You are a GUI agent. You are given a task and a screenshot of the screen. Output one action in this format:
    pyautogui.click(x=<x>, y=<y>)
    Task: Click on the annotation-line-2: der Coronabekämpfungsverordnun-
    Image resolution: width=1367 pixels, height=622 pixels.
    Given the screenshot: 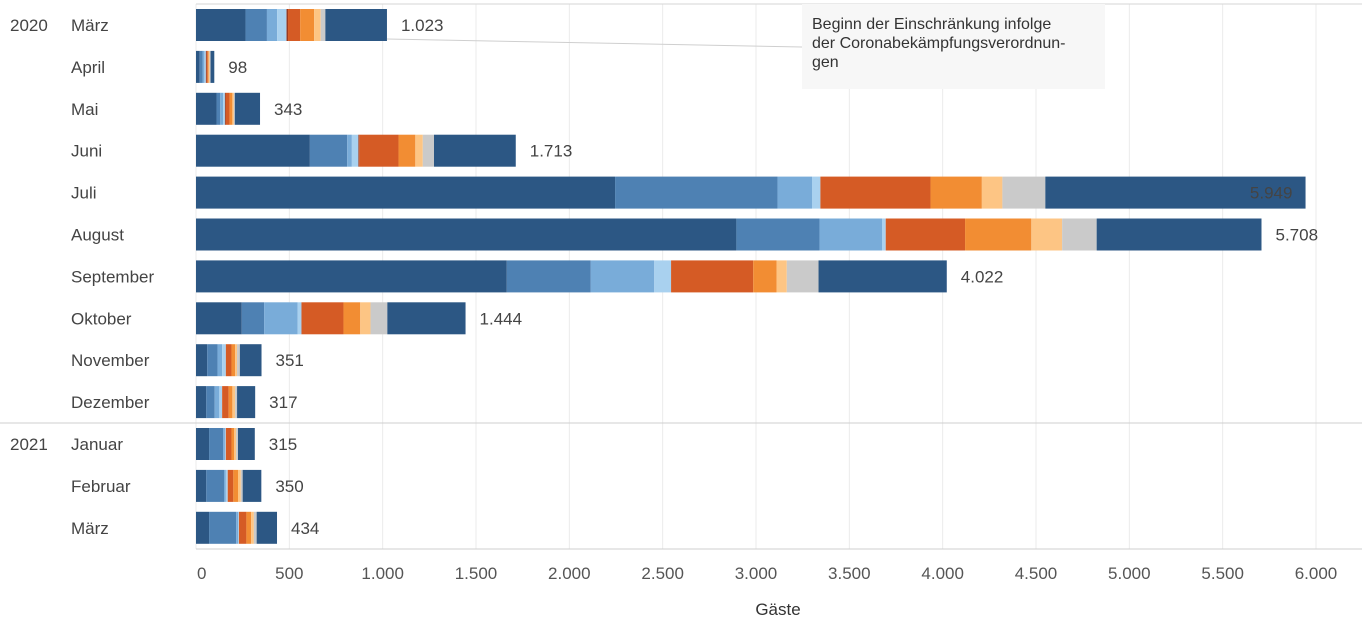 What is the action you would take?
    pyautogui.click(x=939, y=43)
    